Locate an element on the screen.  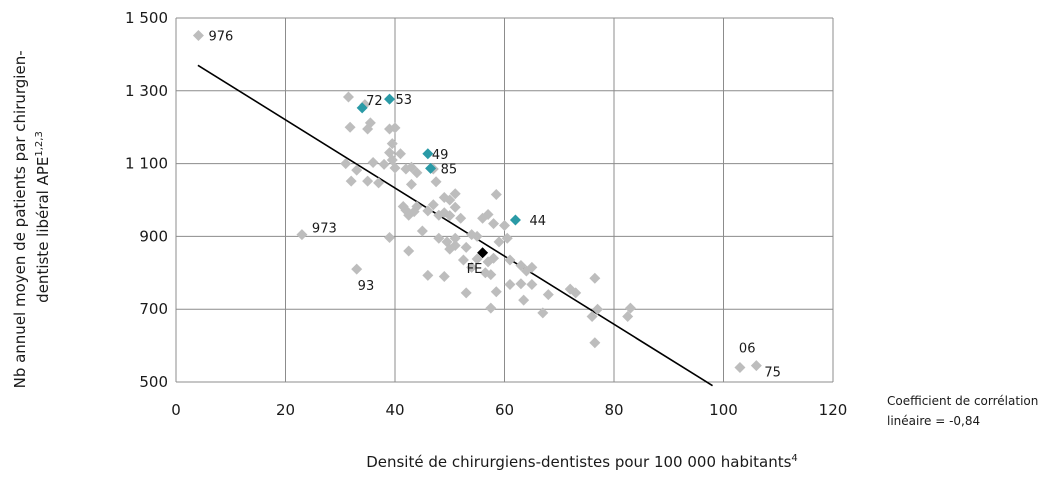
y-tick-labels: 500 700 900 1 100 1 300 1 500 is located at coordinates (146, 200).